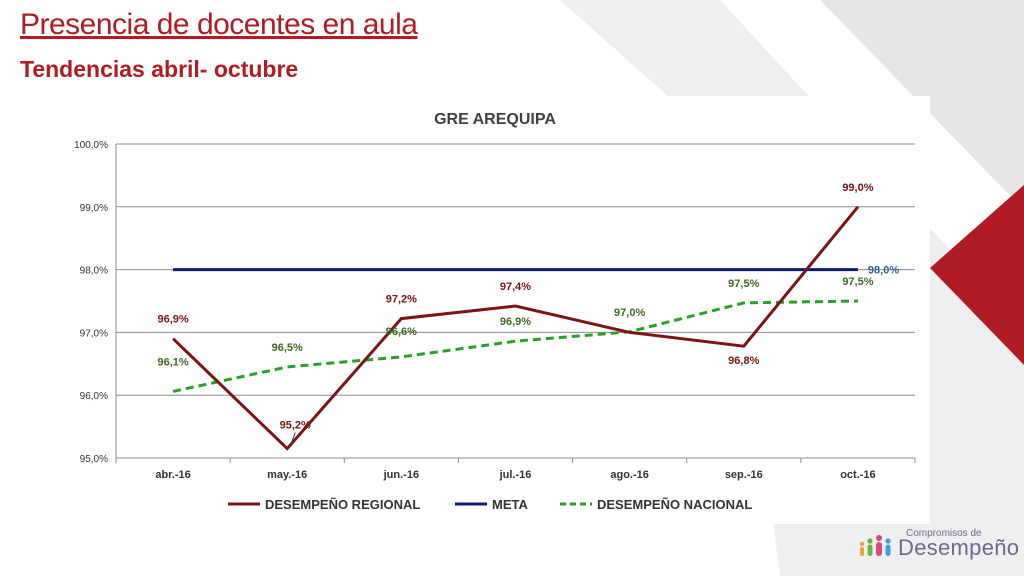  I want to click on x-tick-label: may.-16, so click(287, 475).